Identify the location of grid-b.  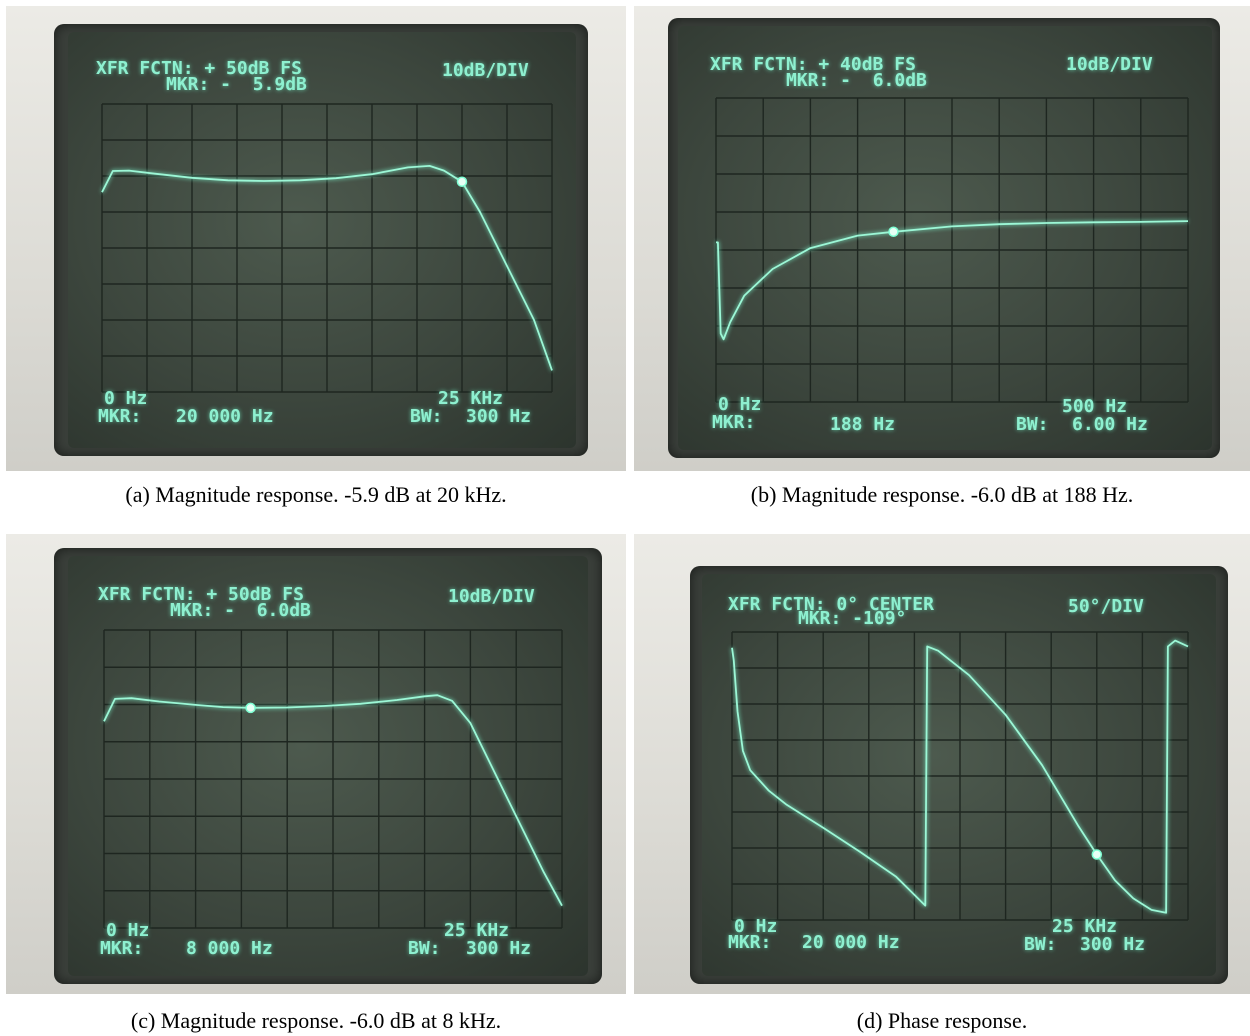
(952, 250).